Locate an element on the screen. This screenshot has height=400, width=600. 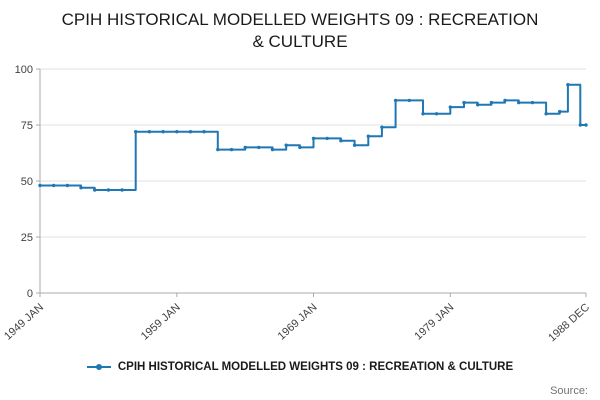
y-tick-label: 25 is located at coordinates (27, 238).